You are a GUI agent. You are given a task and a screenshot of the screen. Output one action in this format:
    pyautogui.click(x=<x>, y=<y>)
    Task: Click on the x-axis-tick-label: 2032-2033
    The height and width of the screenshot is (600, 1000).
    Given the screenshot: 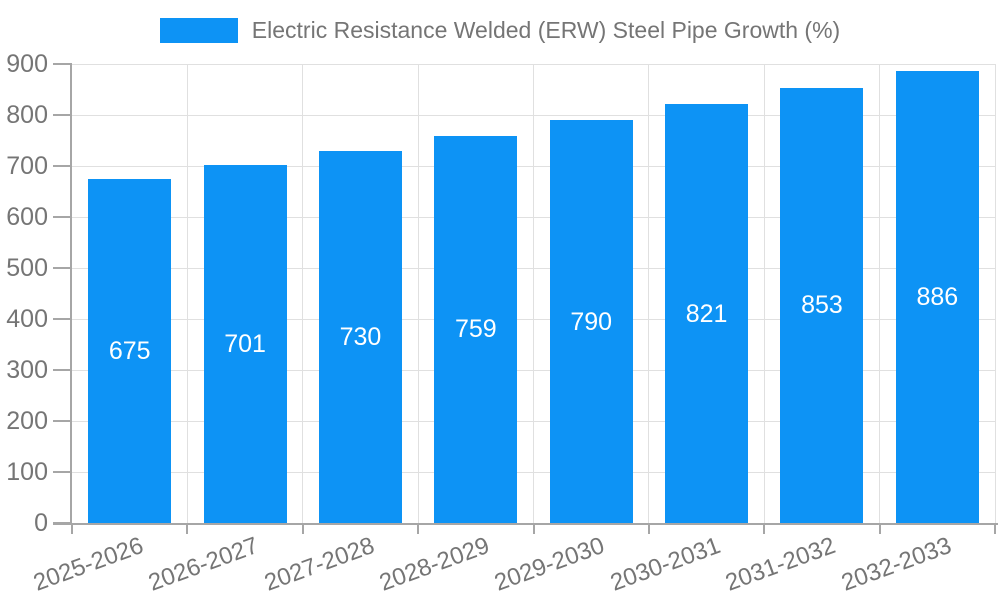 What is the action you would take?
    pyautogui.click(x=896, y=564)
    